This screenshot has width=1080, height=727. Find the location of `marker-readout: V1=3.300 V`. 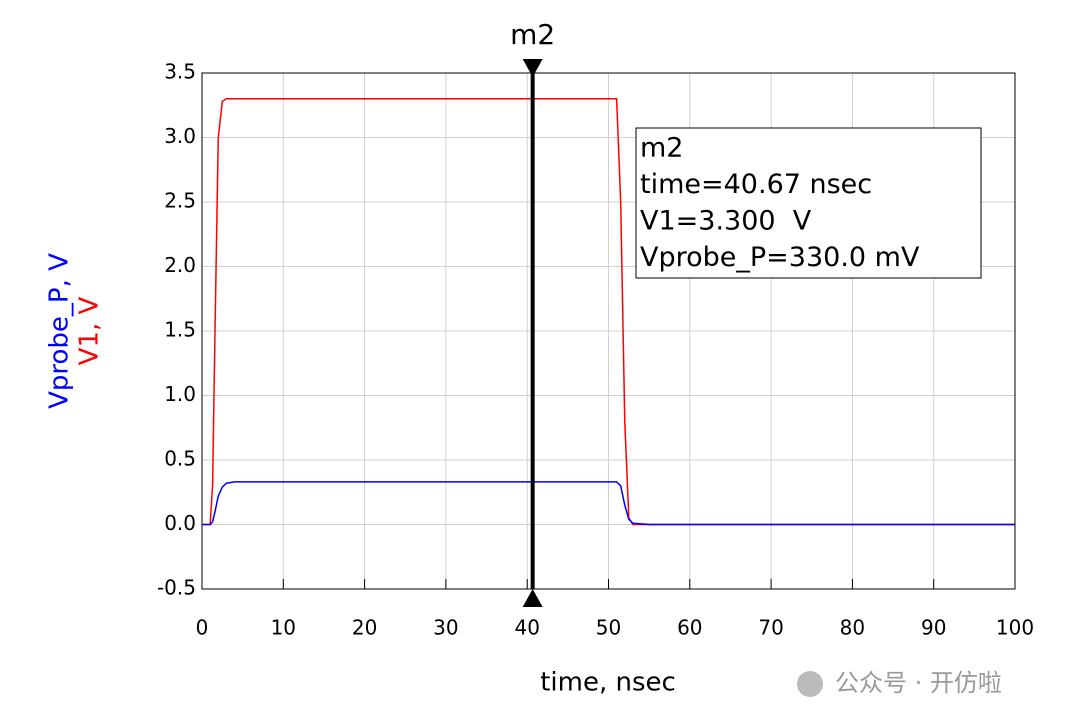

marker-readout: V1=3.300 V is located at coordinates (726, 221).